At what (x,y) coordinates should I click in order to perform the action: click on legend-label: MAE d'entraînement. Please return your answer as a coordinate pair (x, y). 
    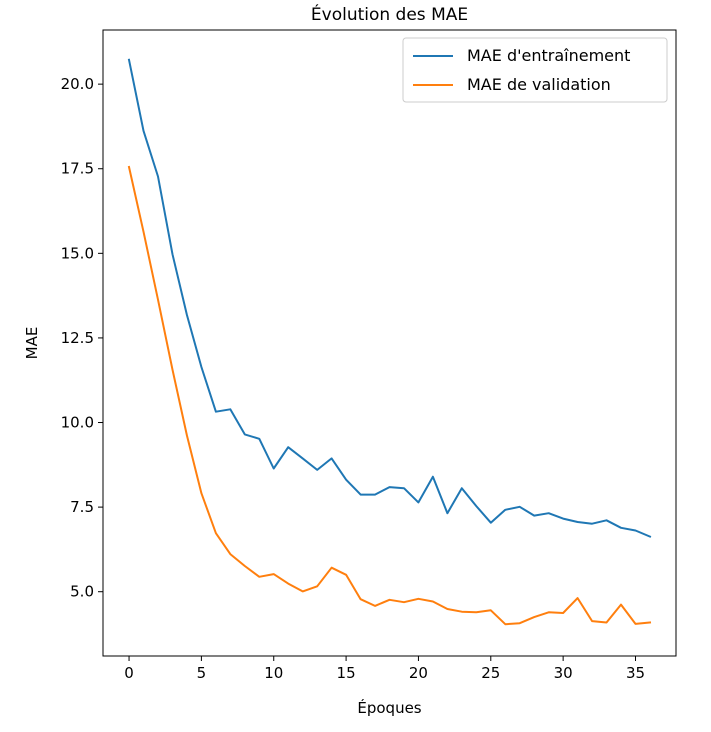
    Looking at the image, I should click on (548, 55).